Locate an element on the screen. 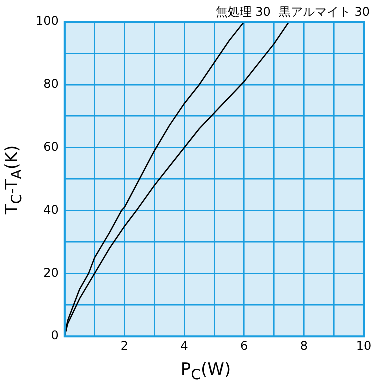  y-tick-label: 20 is located at coordinates (51, 273).